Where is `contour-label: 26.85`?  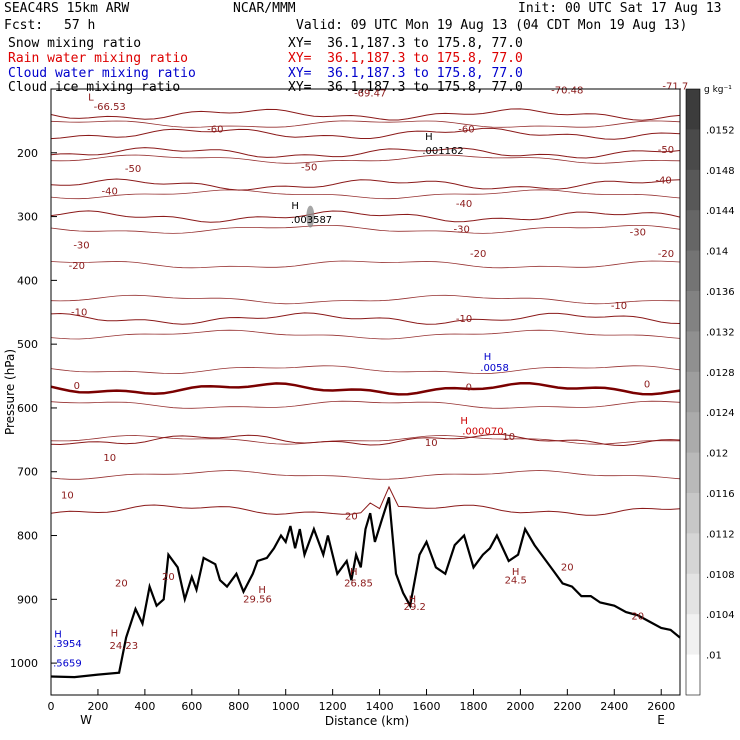
contour-label: 26.85 is located at coordinates (358, 584).